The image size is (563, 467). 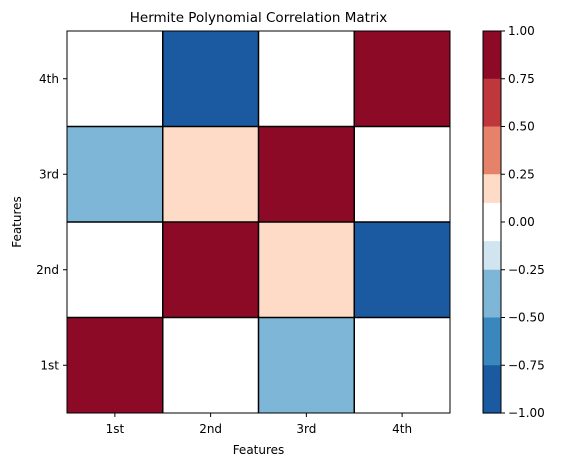 What do you see at coordinates (521, 127) in the screenshot?
I see `colorbar-tick-label: 0.50` at bounding box center [521, 127].